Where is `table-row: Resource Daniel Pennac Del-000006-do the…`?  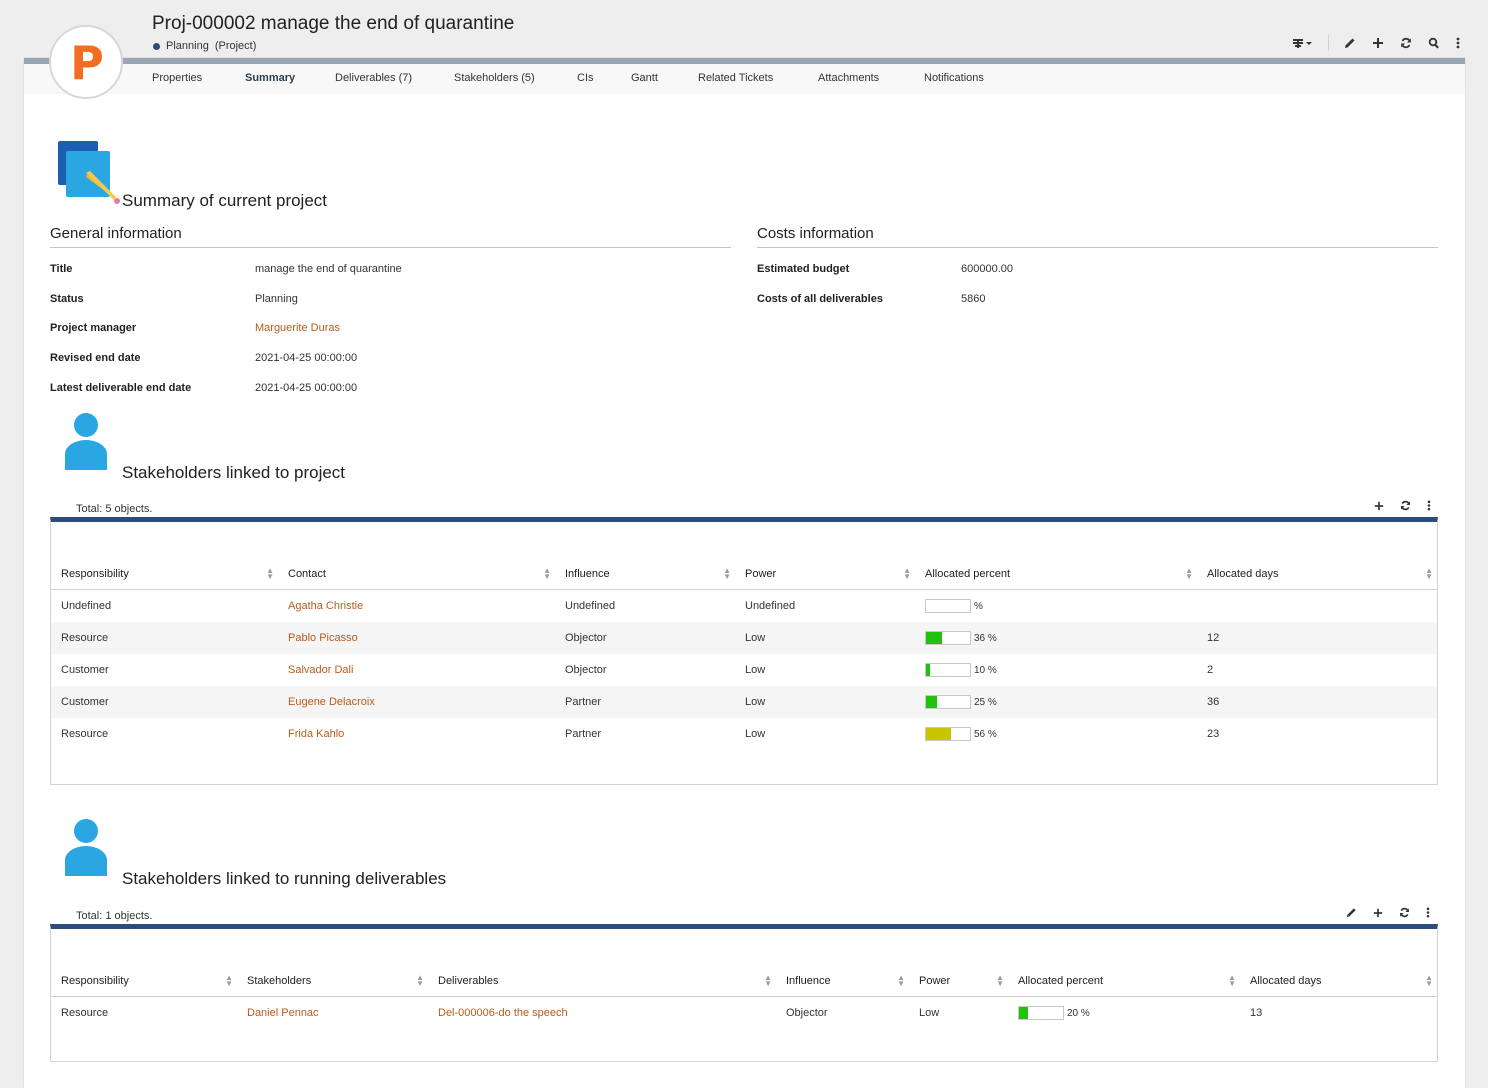
table-row: Resource Daniel Pennac Del-000006-do the… is located at coordinates (744, 1013).